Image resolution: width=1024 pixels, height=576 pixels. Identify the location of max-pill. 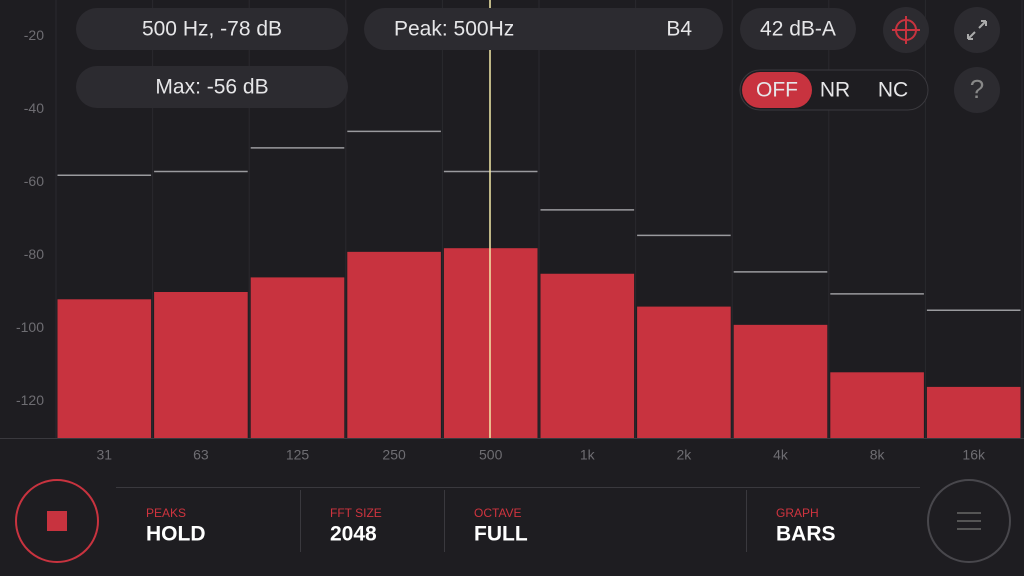
(212, 87).